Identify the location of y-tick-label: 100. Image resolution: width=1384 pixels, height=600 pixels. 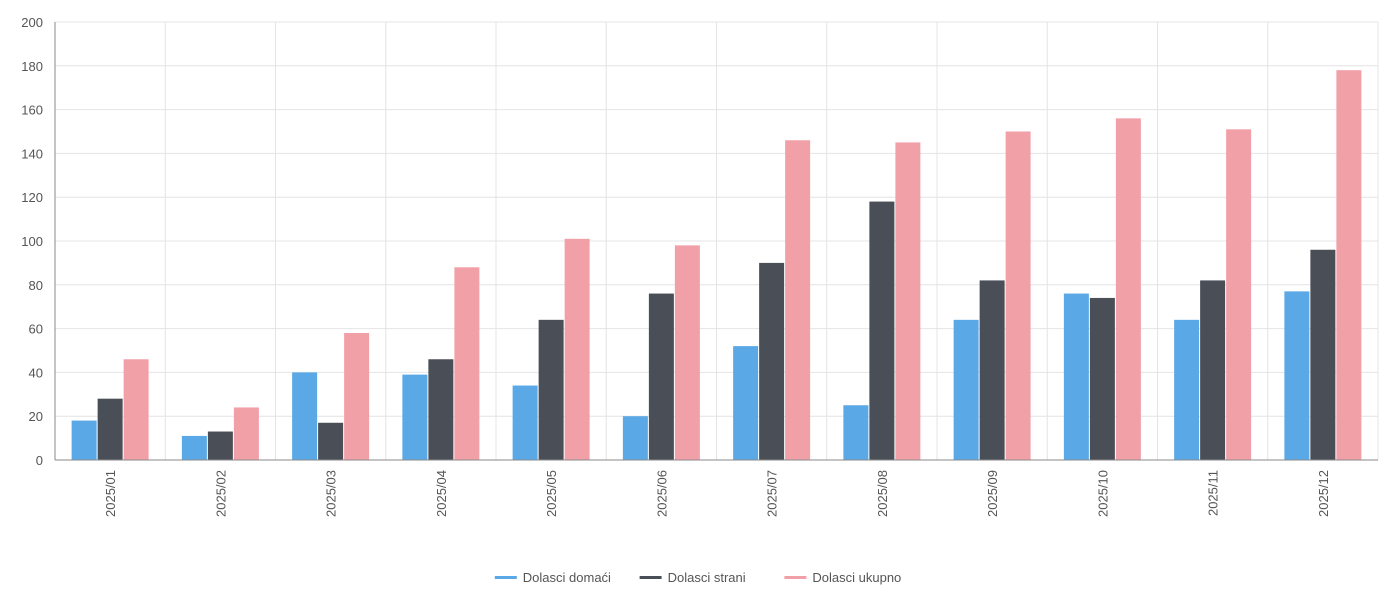
(32, 241).